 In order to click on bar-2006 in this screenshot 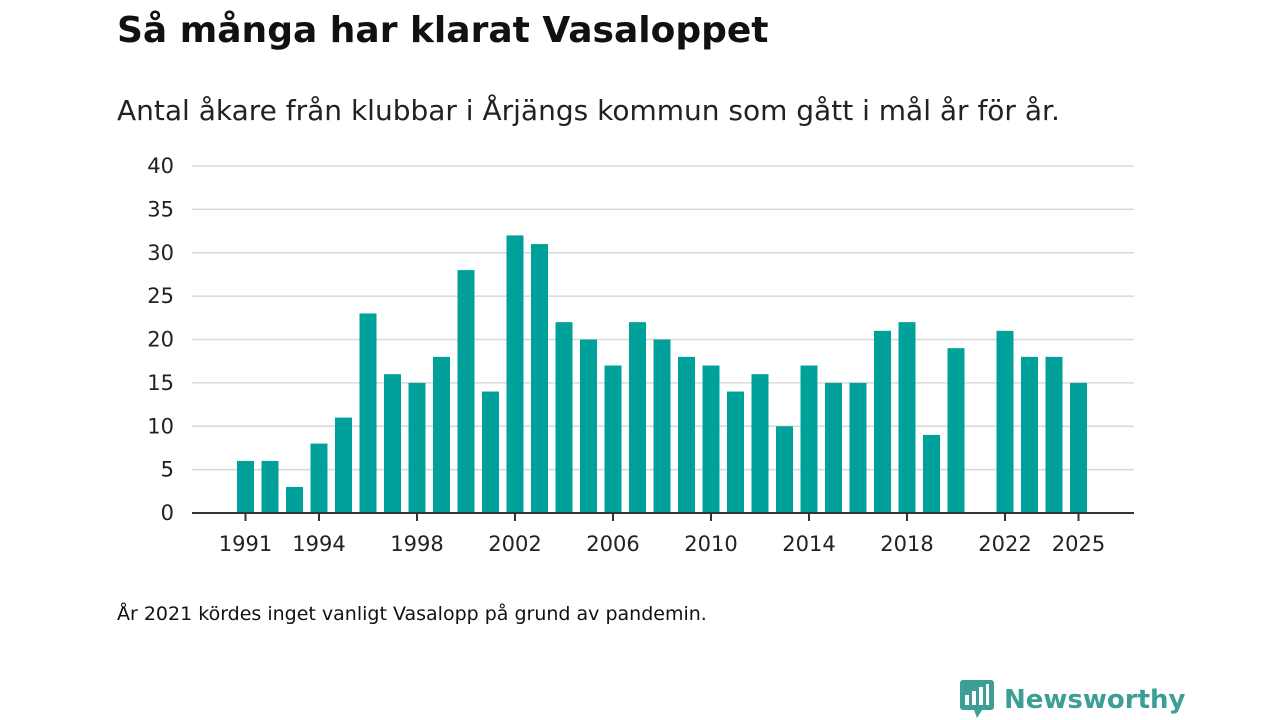, I will do `click(613, 439)`.